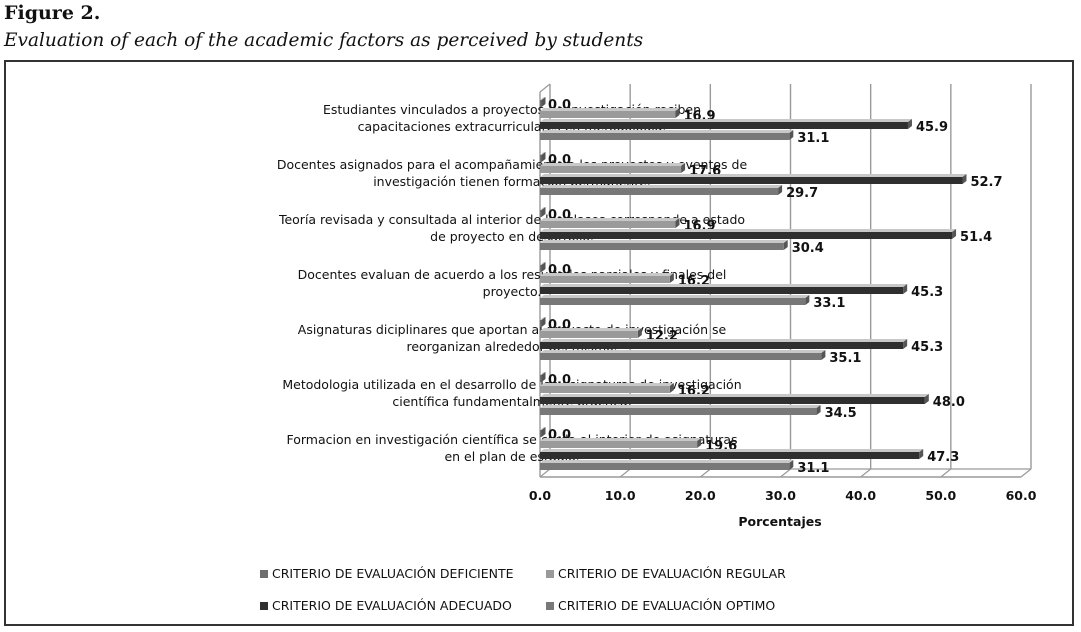 The width and height of the screenshot is (1081, 632). I want to click on x-axis-title: Porcentajes, so click(779, 521).